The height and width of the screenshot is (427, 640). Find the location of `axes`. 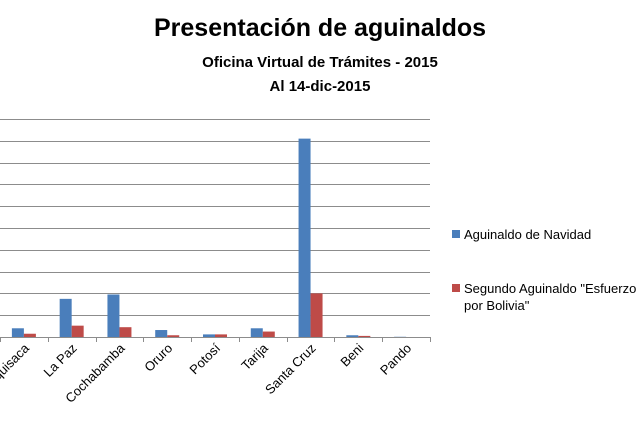

axes is located at coordinates (215, 339).